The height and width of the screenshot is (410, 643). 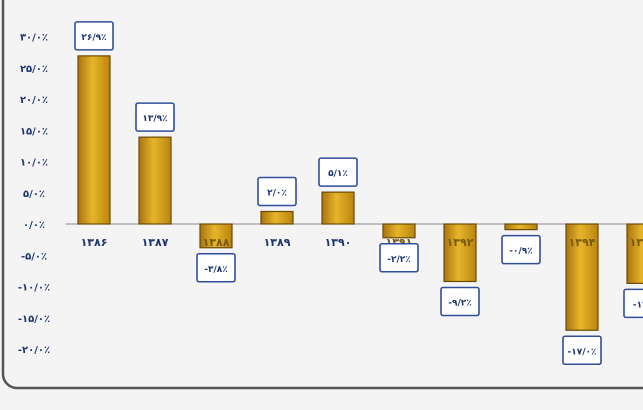 I want to click on y-tick-label: ۱۰/۰٪, so click(x=34, y=163).